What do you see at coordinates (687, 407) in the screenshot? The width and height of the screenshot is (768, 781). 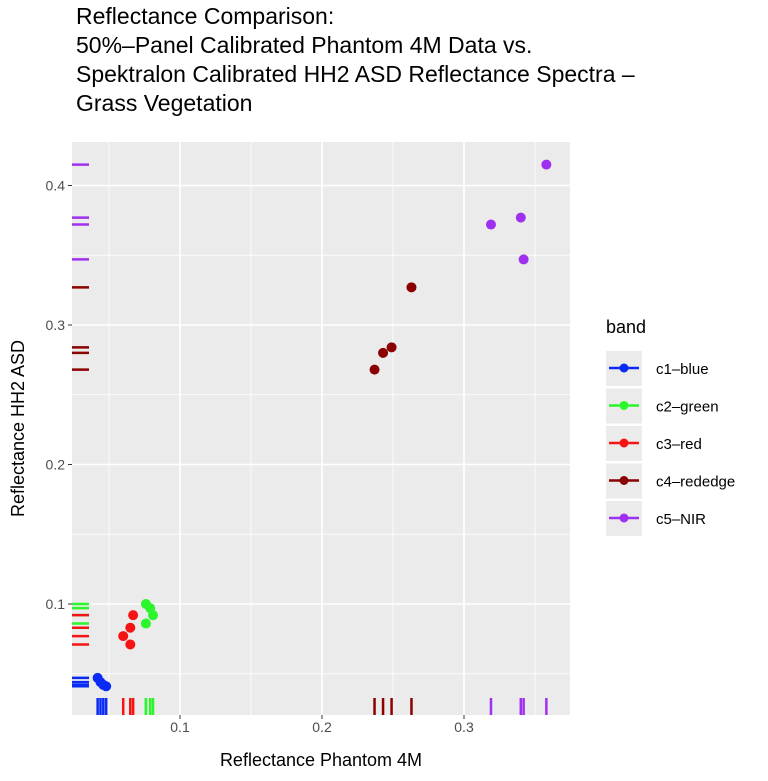 I see `legend-label: c2–green` at bounding box center [687, 407].